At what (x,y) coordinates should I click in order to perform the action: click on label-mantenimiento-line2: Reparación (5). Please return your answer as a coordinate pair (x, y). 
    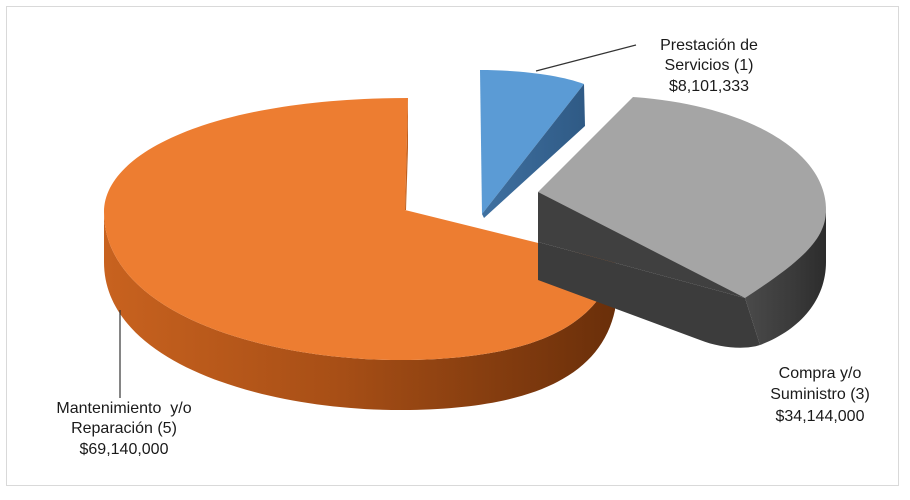
    Looking at the image, I should click on (124, 428).